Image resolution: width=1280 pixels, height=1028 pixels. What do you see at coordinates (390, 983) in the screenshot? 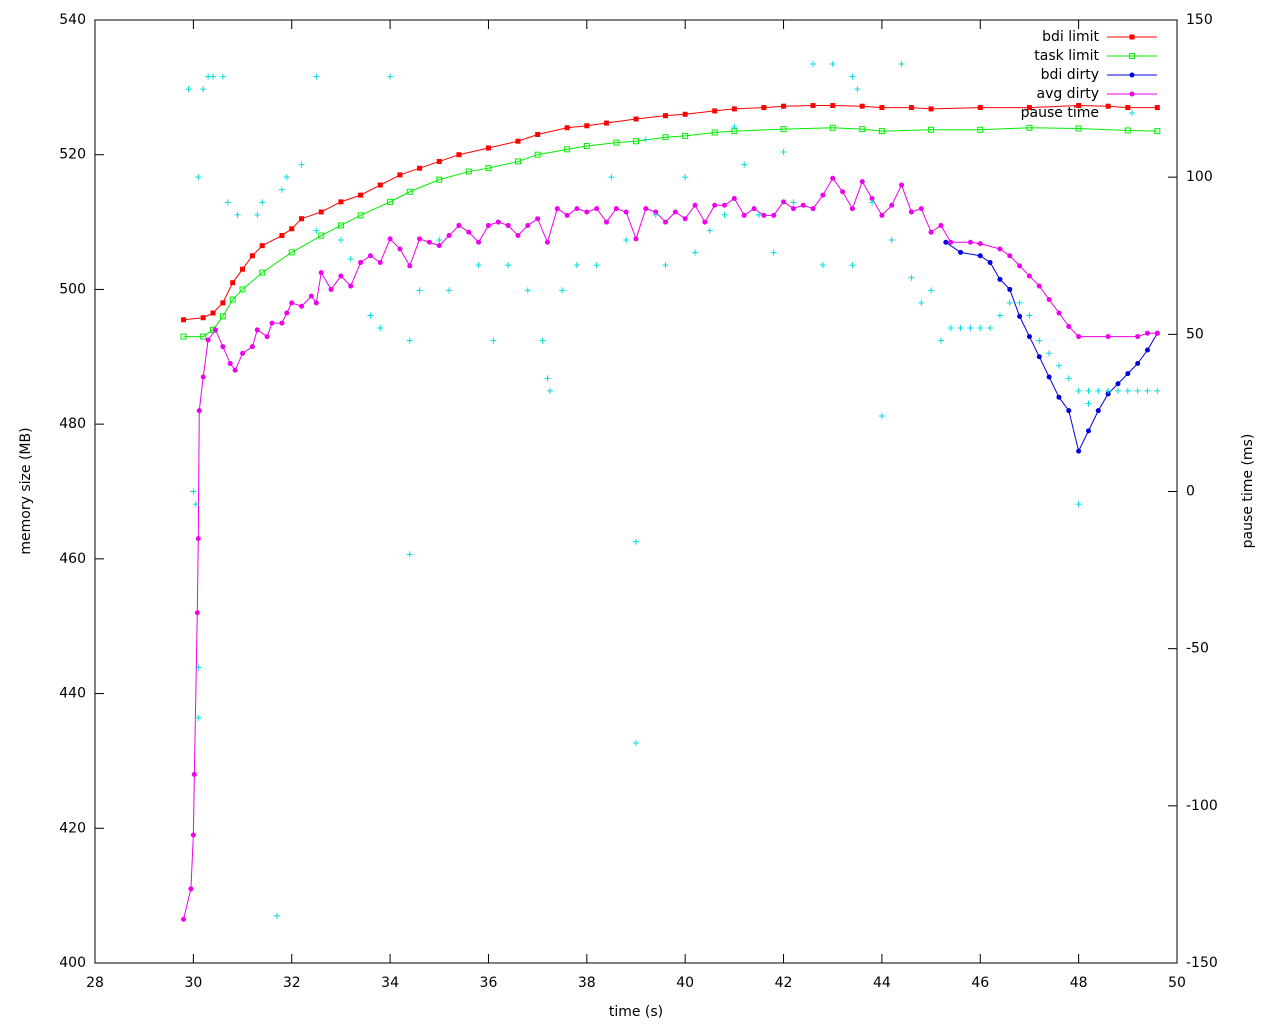
I see `x-tick-label: 34` at bounding box center [390, 983].